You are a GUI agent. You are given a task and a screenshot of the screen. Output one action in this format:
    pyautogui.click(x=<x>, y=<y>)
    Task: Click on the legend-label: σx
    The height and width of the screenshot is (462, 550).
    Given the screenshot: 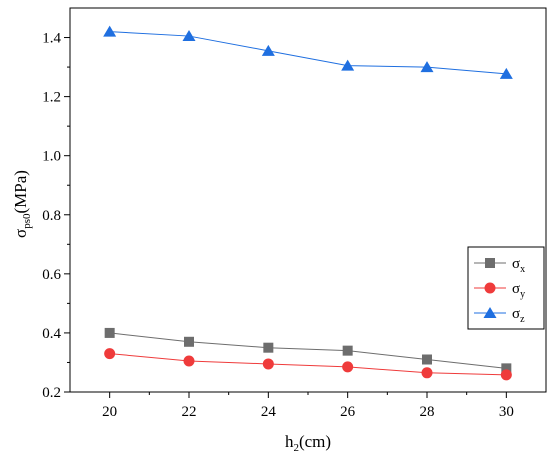 What is the action you would take?
    pyautogui.click(x=518, y=265)
    